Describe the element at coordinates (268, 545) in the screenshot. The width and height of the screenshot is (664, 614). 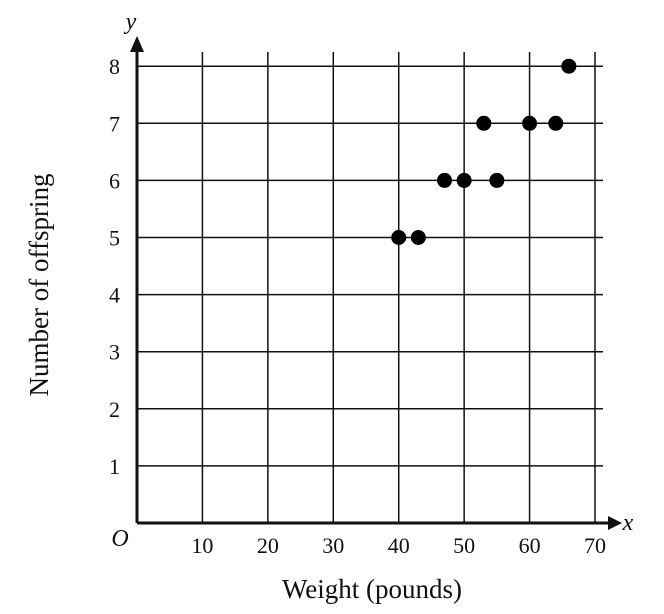
I see `x-tick-label-20: 20` at that location.